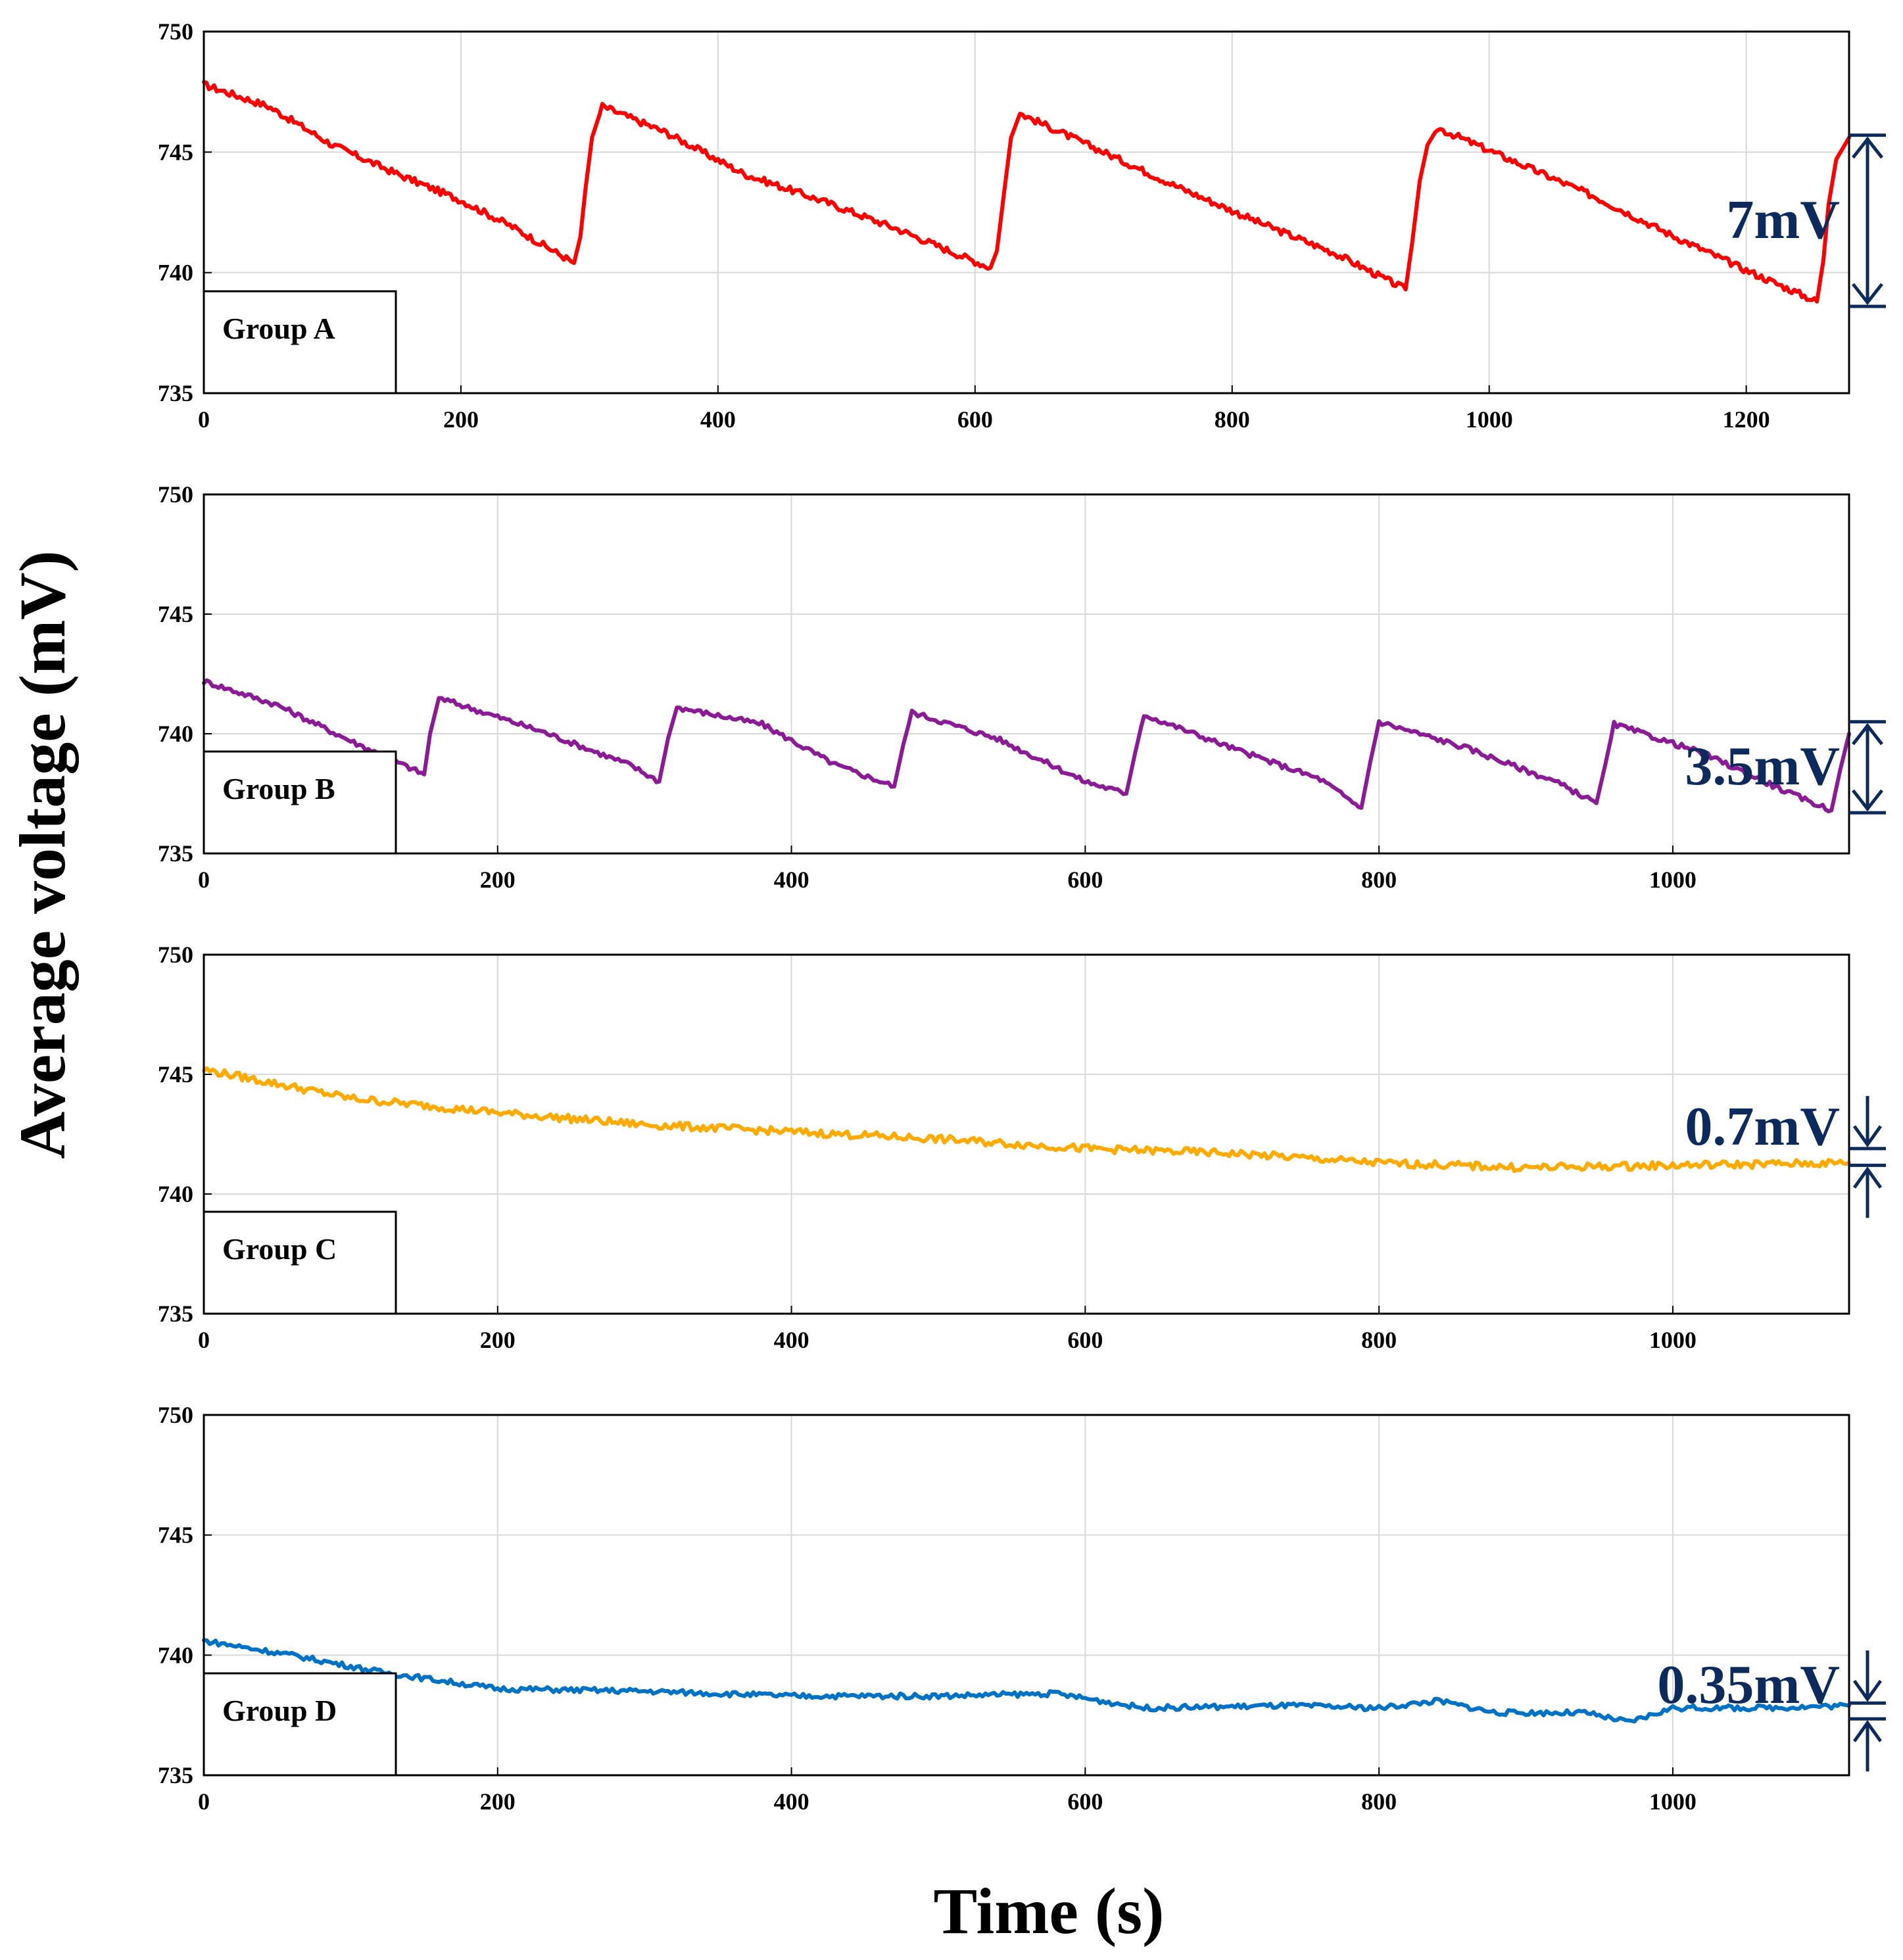 The width and height of the screenshot is (1903, 1960). I want to click on group-label: Group C, so click(279, 1249).